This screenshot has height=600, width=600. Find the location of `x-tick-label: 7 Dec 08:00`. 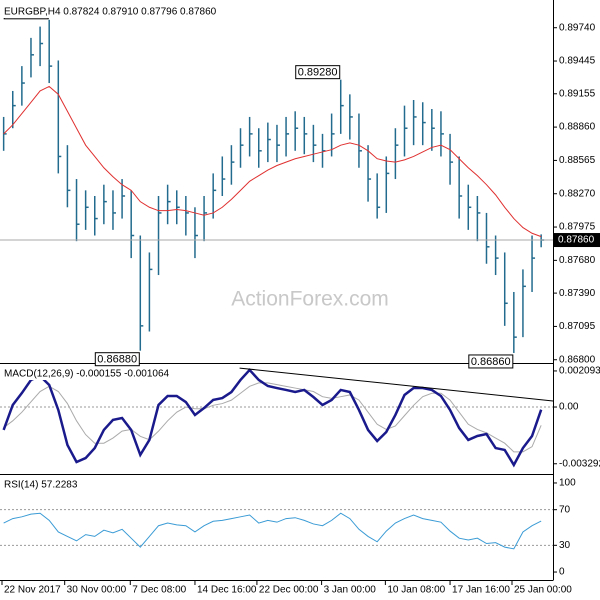

x-tick-label: 7 Dec 08:00 is located at coordinates (159, 590).